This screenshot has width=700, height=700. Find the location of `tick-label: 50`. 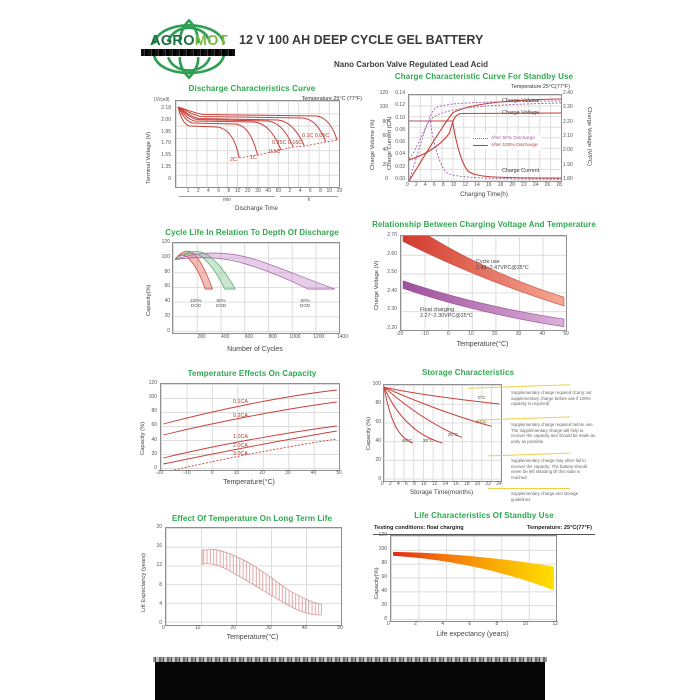

tick-label: 50 is located at coordinates (340, 628).